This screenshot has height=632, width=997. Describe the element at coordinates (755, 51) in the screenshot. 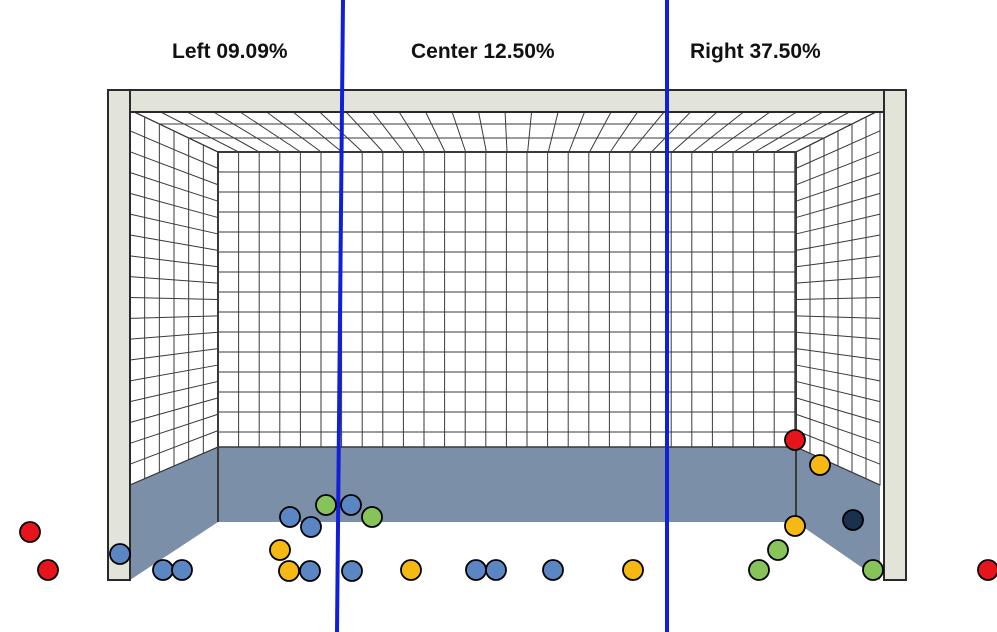

I see `zone-label-right: Right 37.50%` at that location.